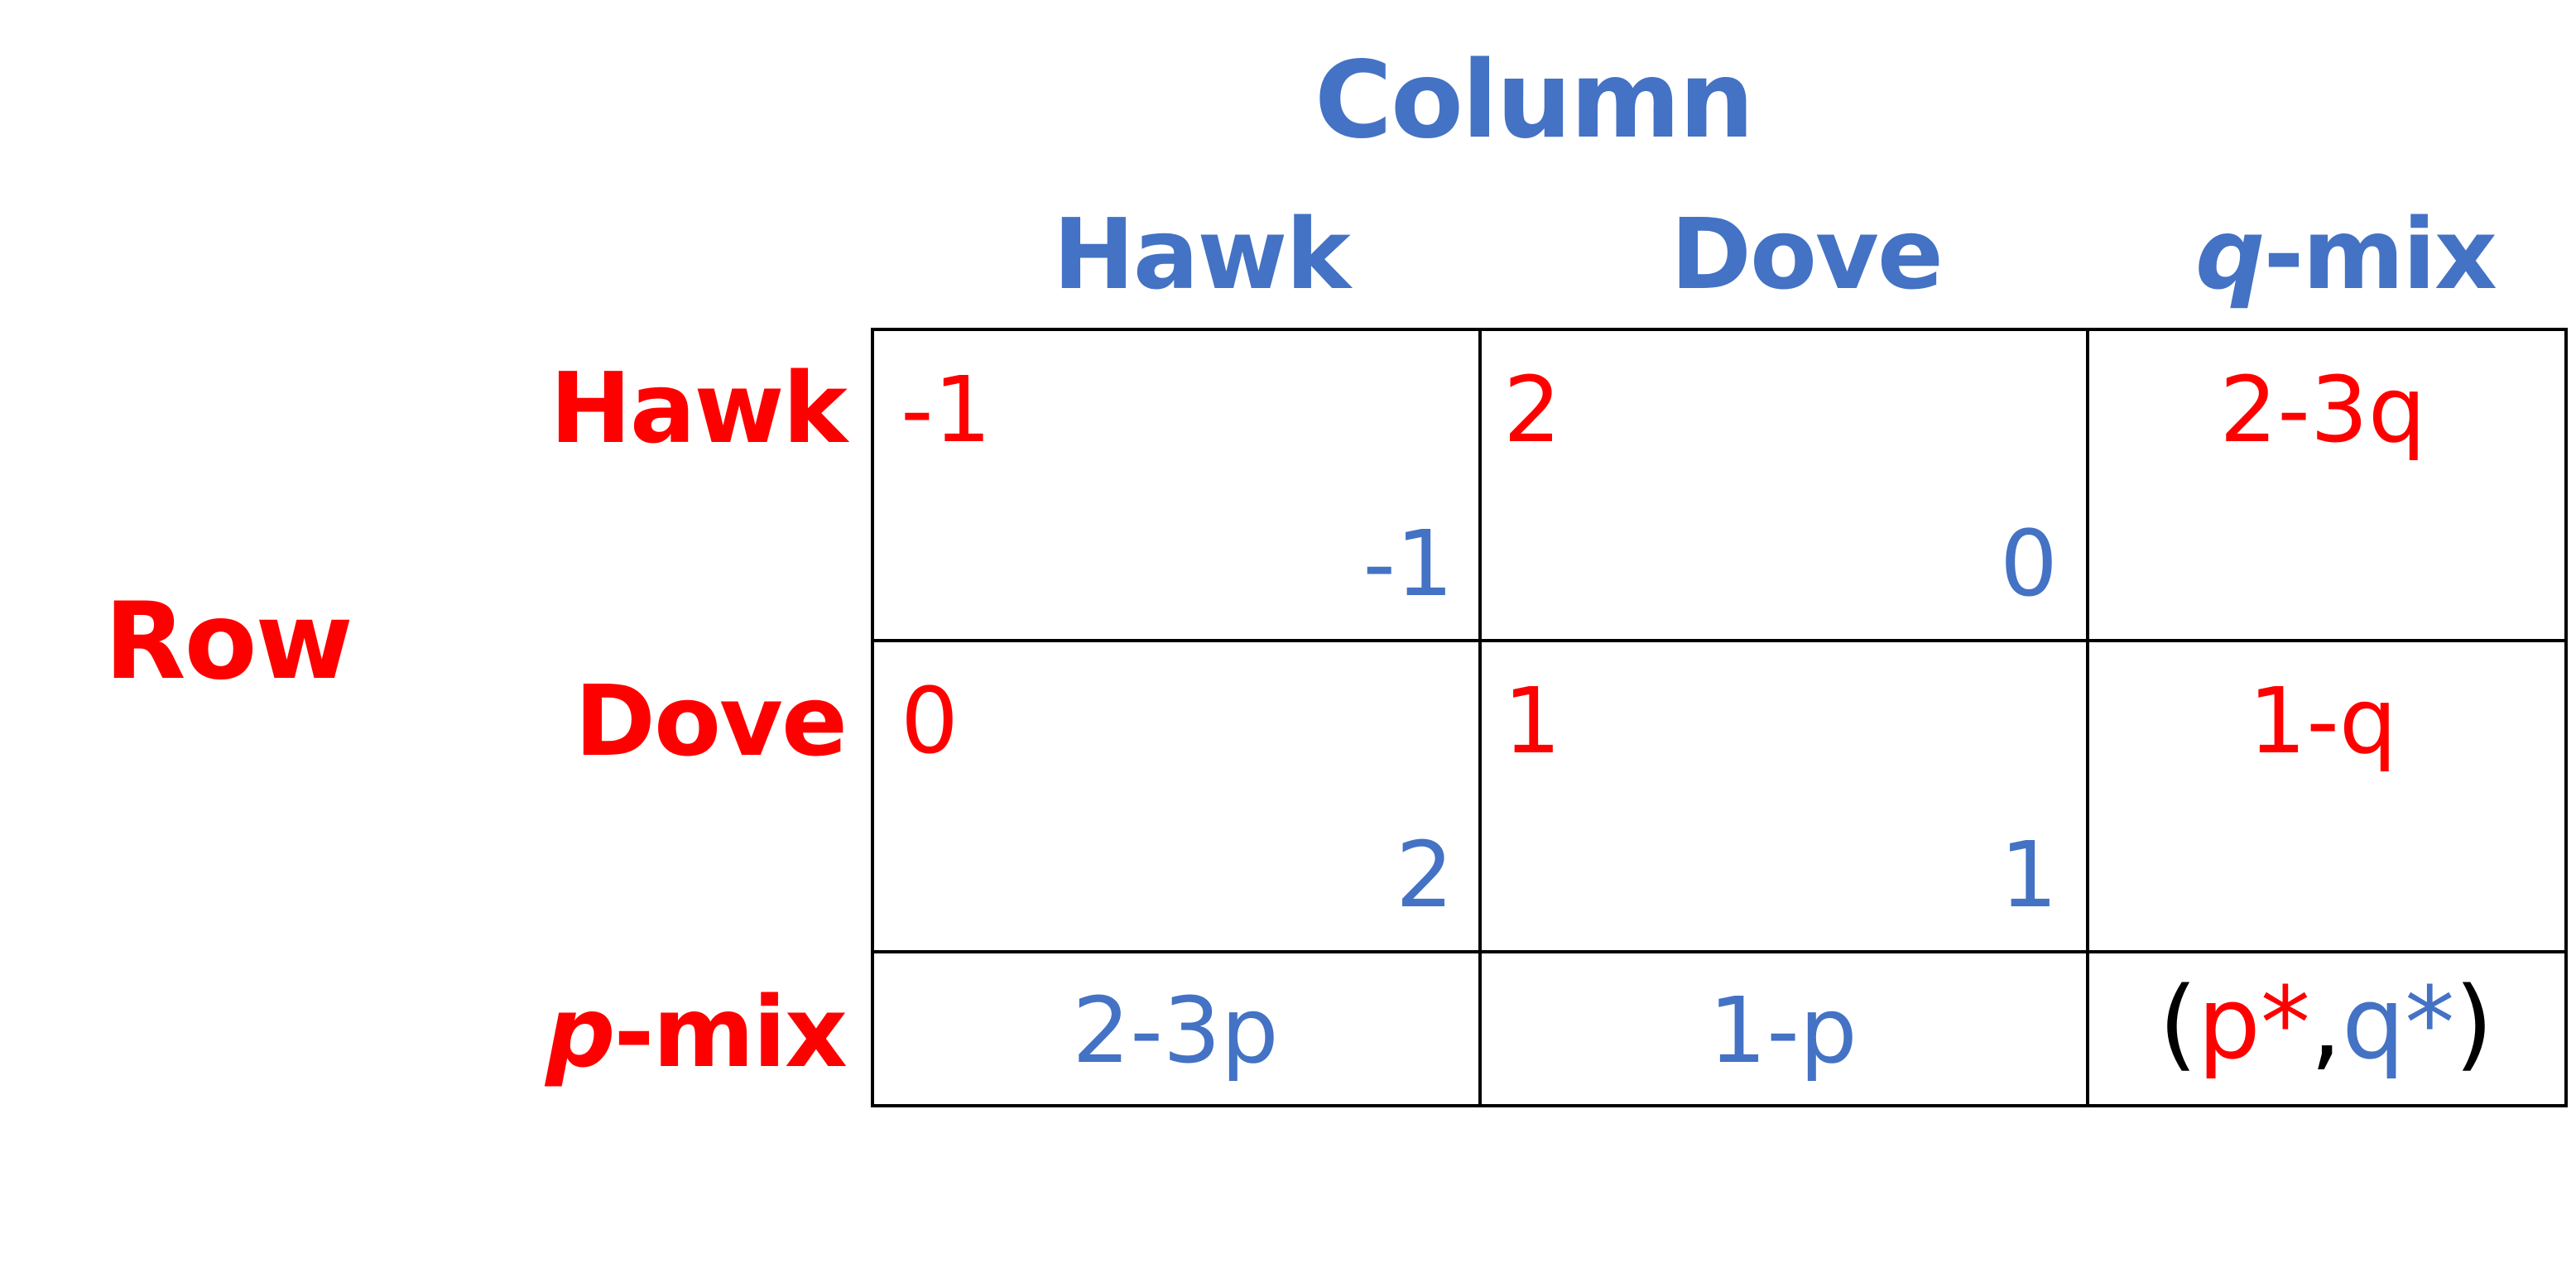  What do you see at coordinates (872, 717) in the screenshot?
I see `grid-left-line` at bounding box center [872, 717].